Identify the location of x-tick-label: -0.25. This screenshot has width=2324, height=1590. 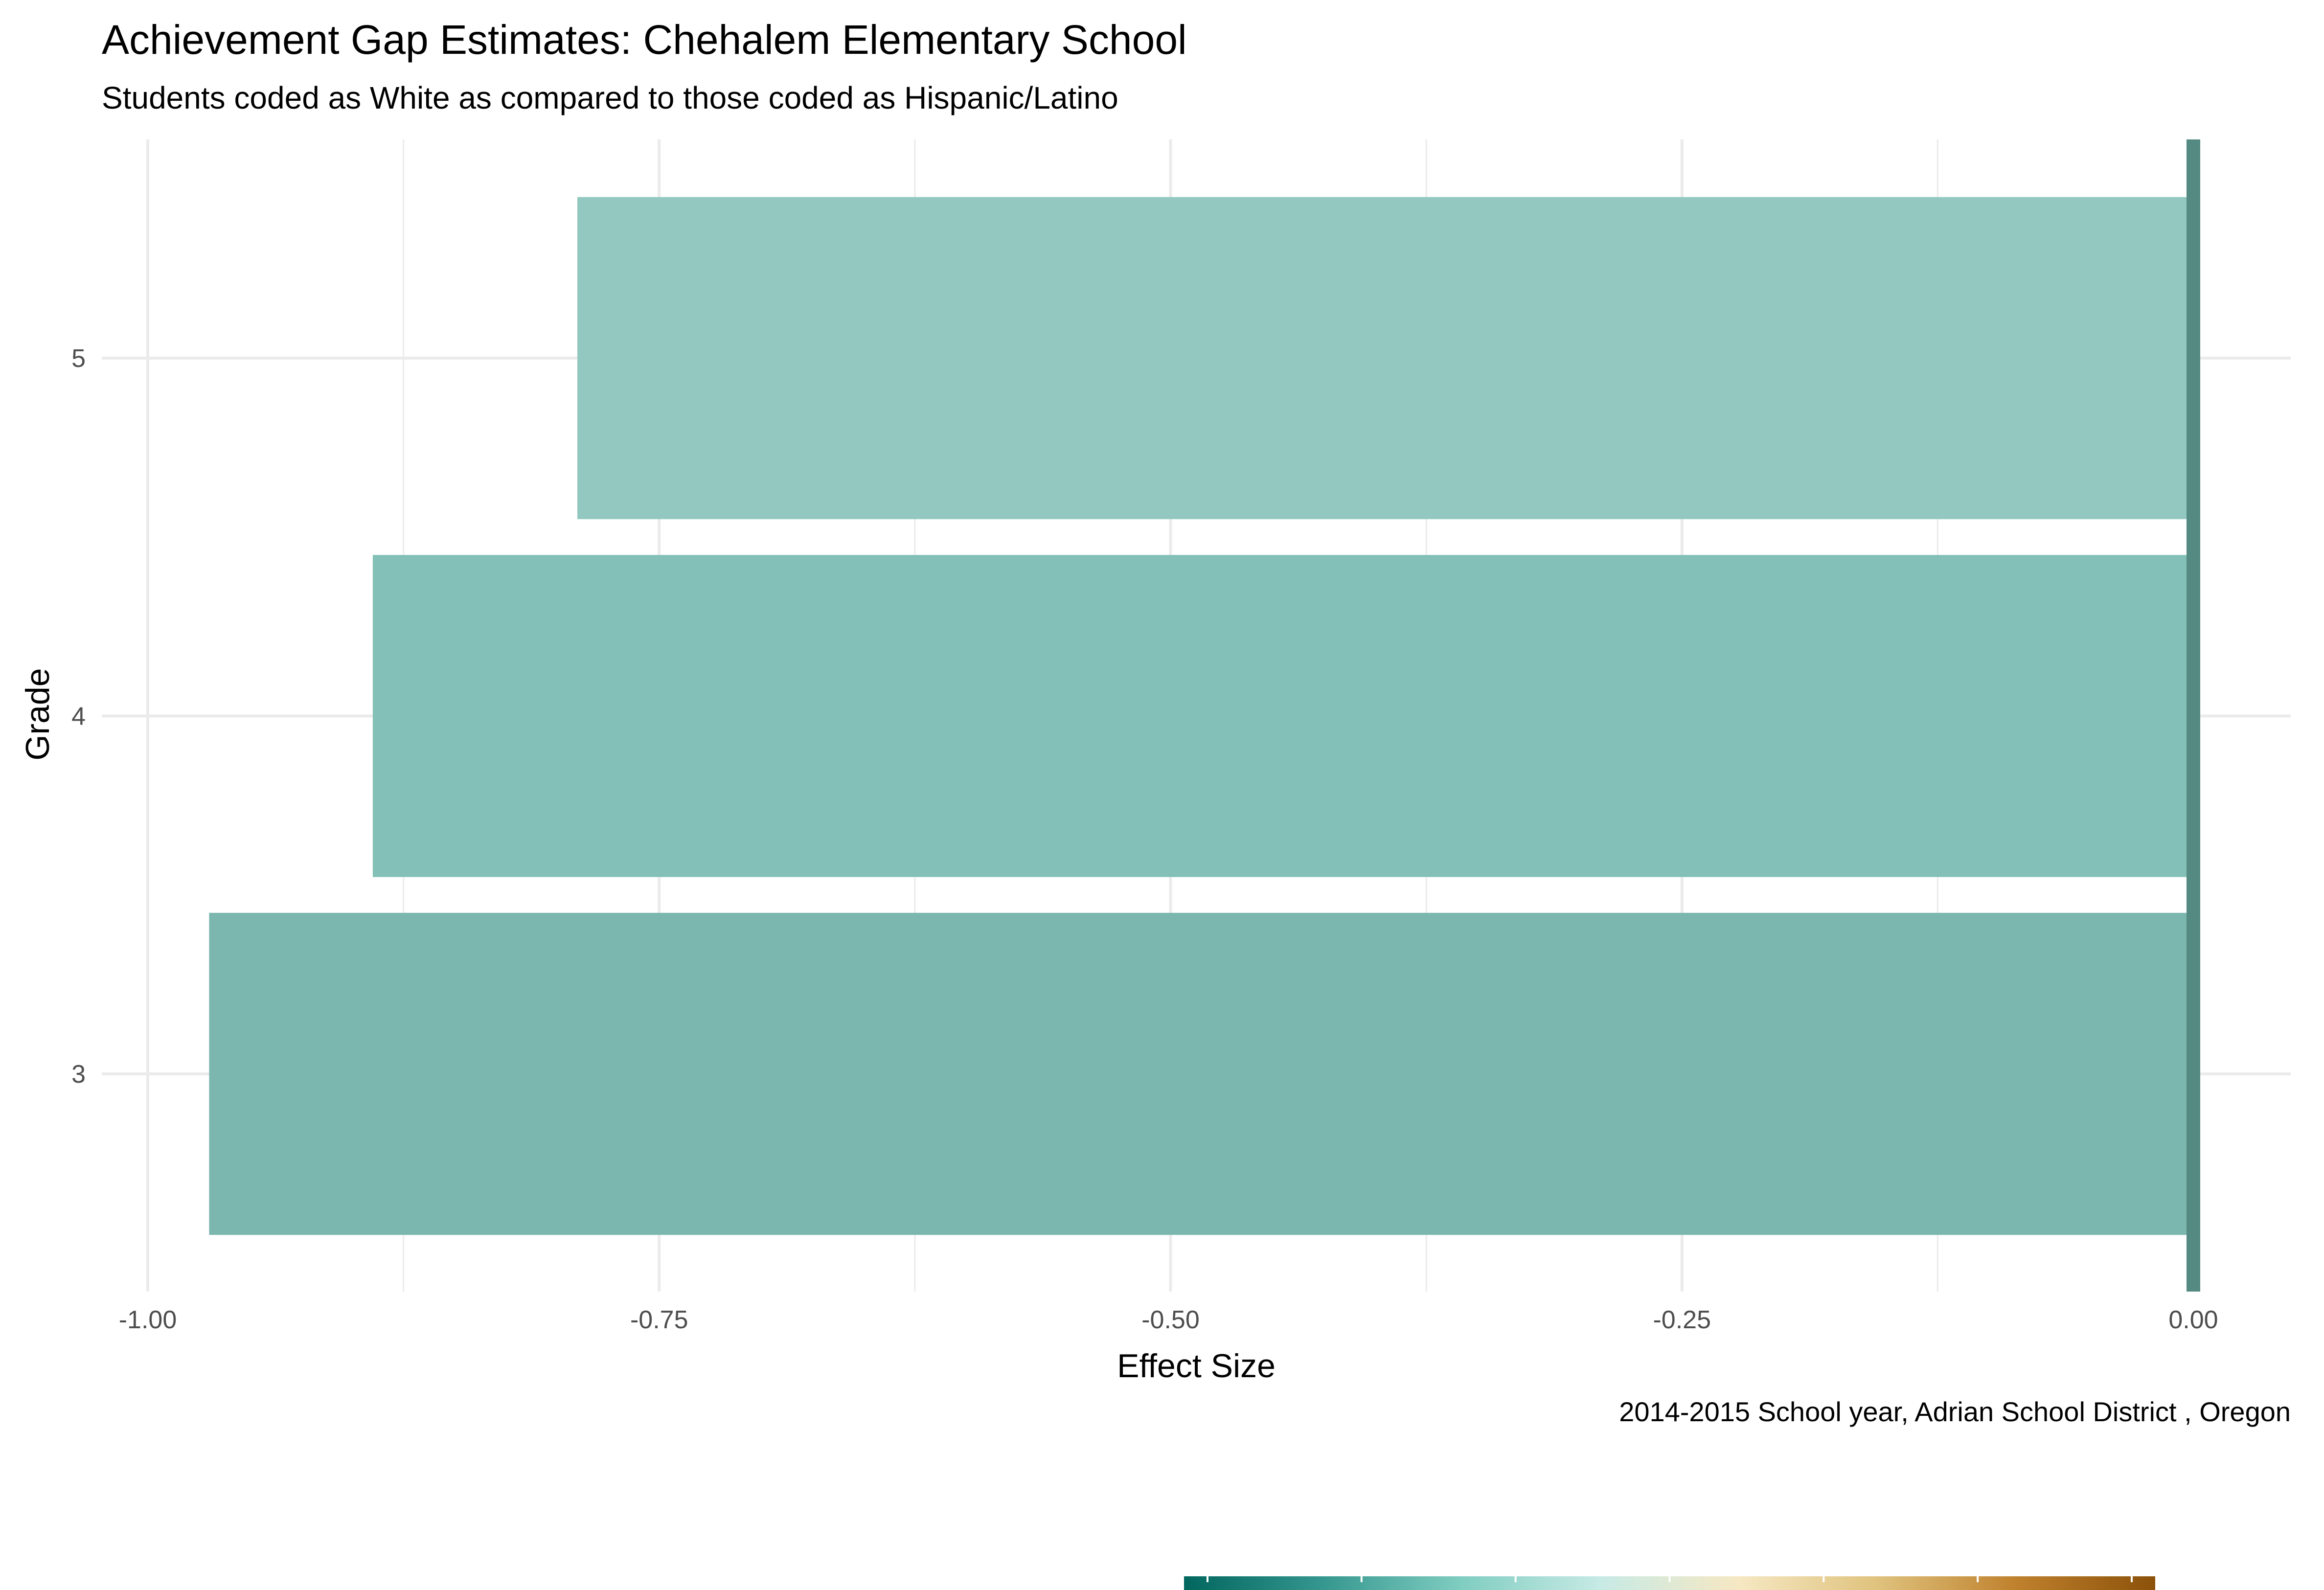
(1682, 1320).